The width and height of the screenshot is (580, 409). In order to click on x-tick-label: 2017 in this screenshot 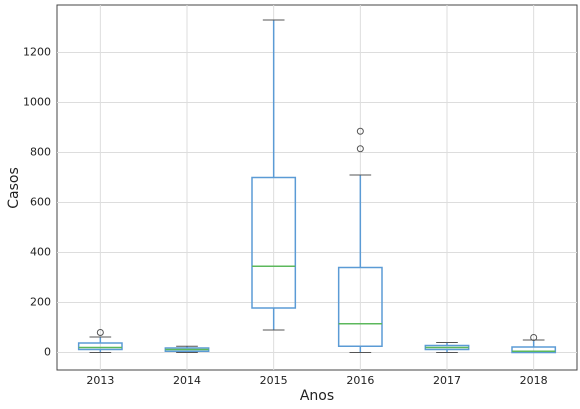, I will do `click(447, 380)`.